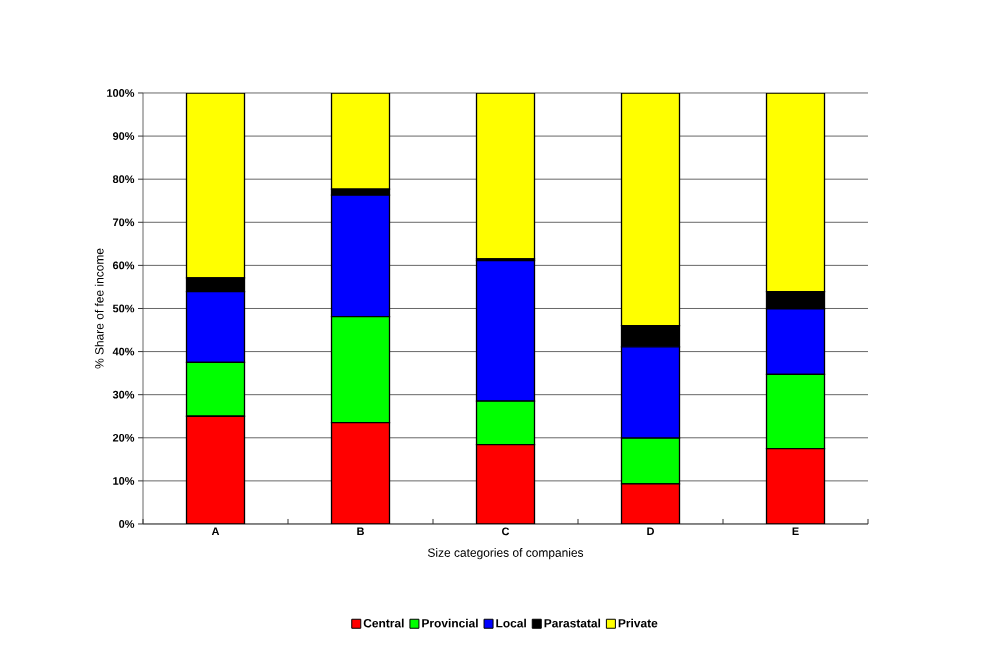 Image resolution: width=1008 pixels, height=645 pixels. What do you see at coordinates (511, 623) in the screenshot?
I see `legend-label: Local` at bounding box center [511, 623].